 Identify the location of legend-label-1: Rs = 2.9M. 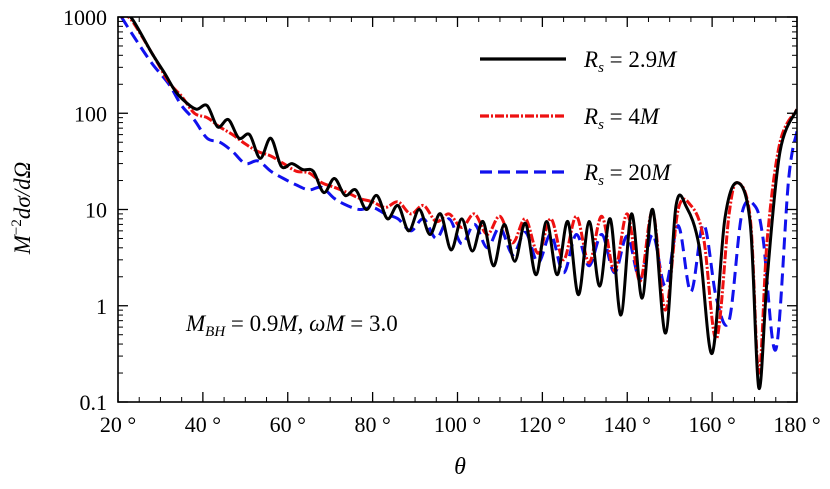
(630, 61).